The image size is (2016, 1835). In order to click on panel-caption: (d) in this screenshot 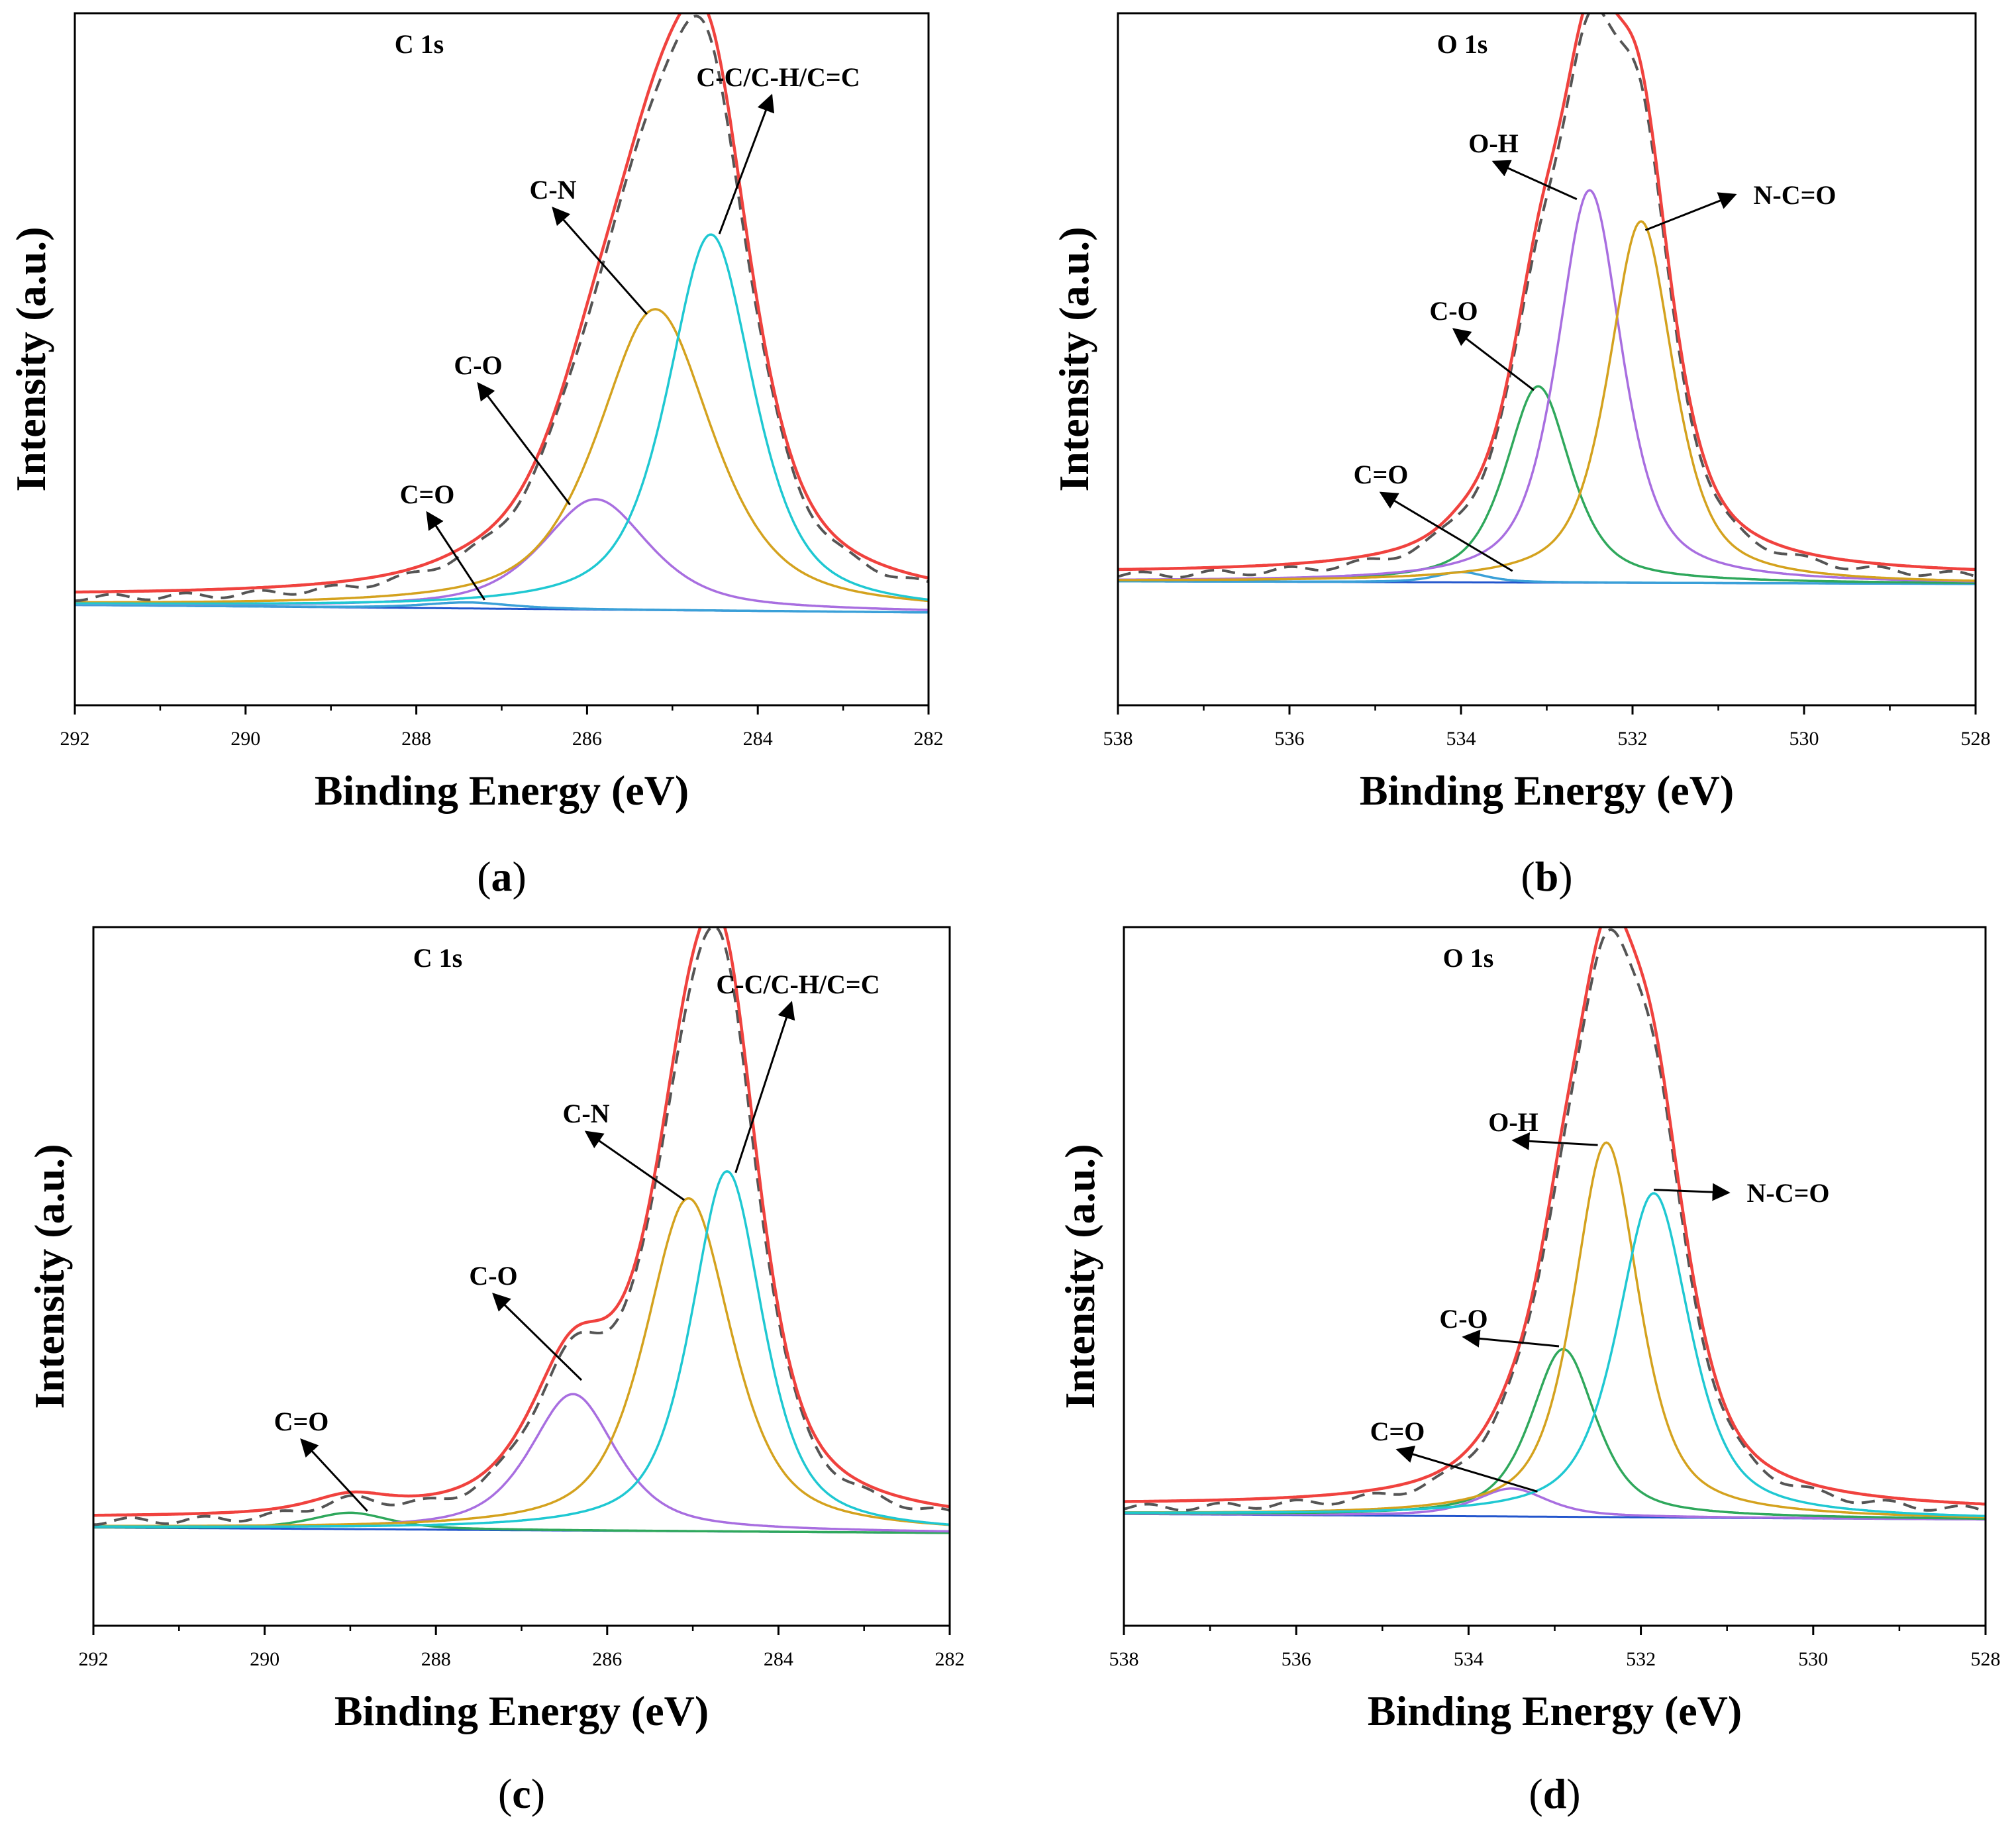, I will do `click(1554, 1793)`.